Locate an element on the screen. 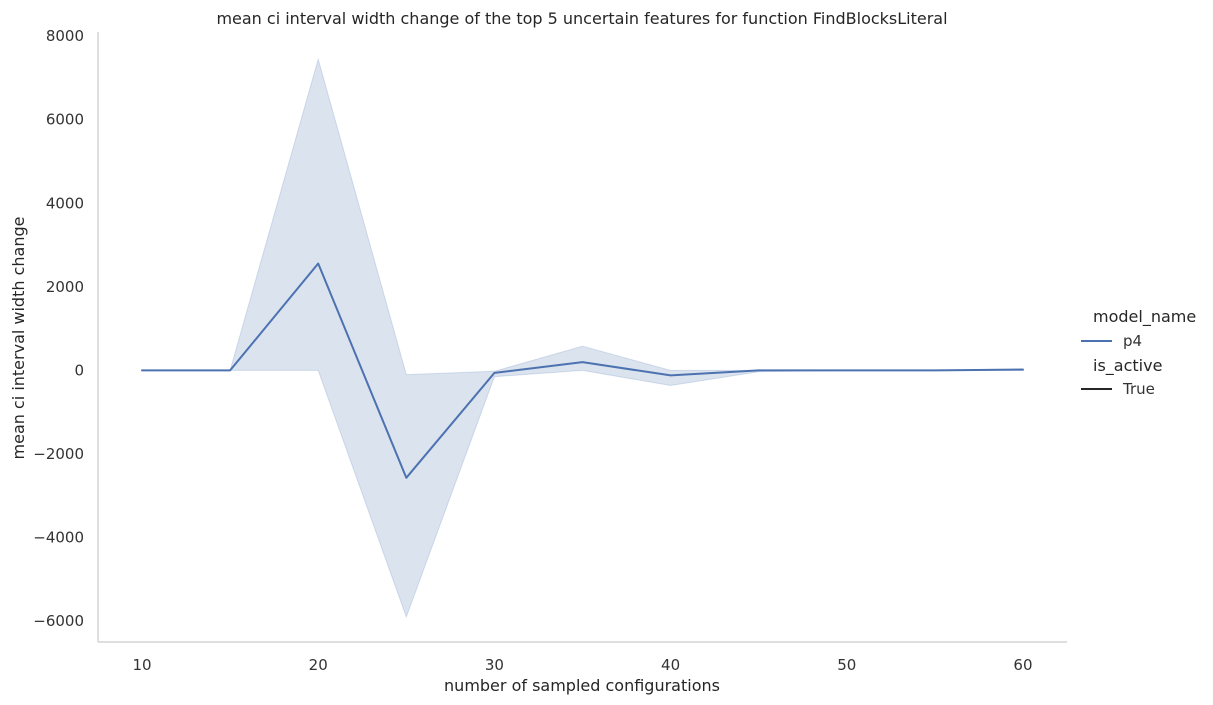 The height and width of the screenshot is (705, 1213). y-tick-label: −2000 is located at coordinates (58, 454).